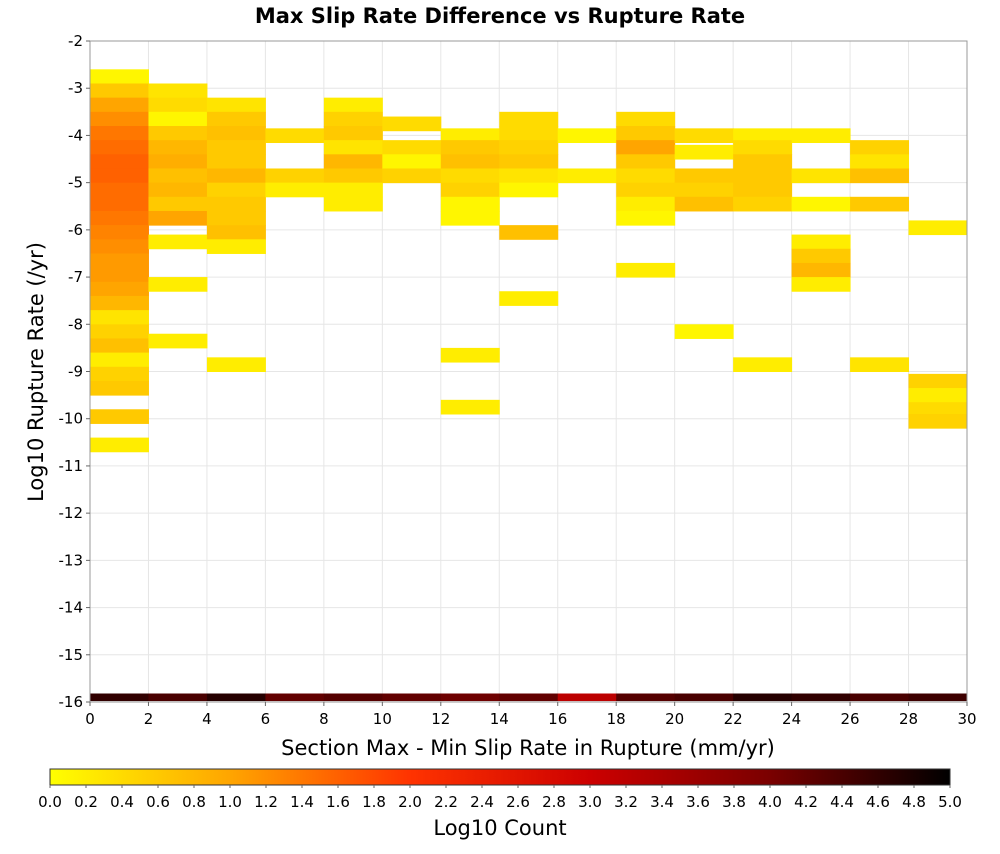 The width and height of the screenshot is (1000, 854). I want to click on y-tick-label: -9, so click(75, 372).